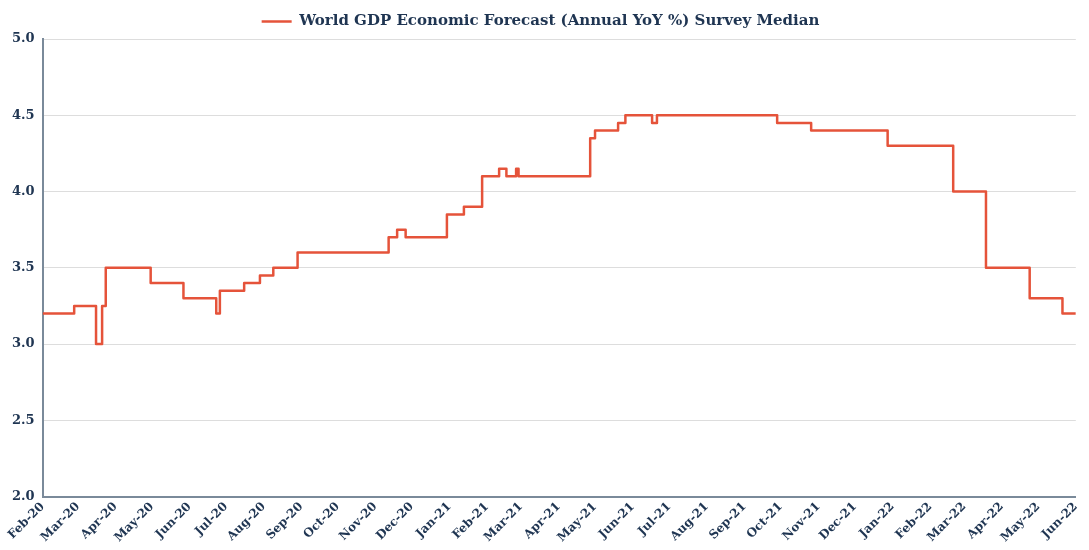  Describe the element at coordinates (23, 419) in the screenshot. I see `y-tick-label: 2.5` at that location.